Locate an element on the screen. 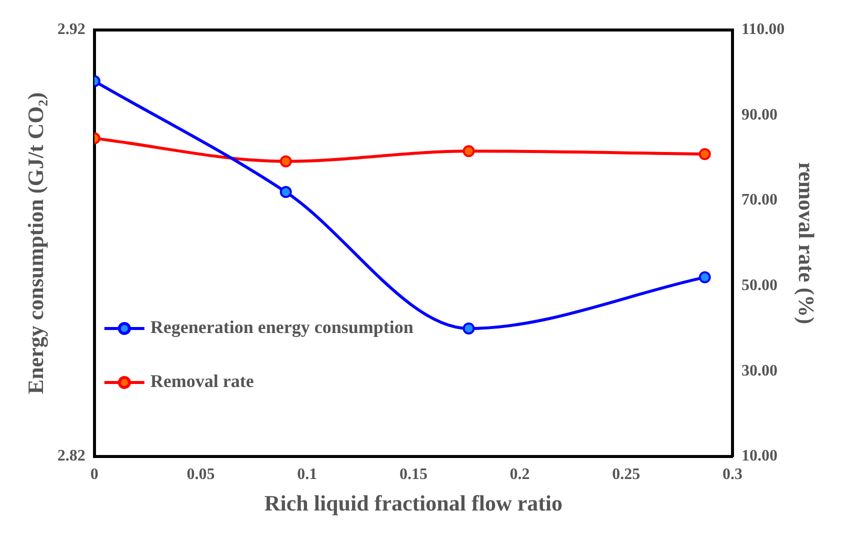 The height and width of the screenshot is (542, 842). y2-tick-label: 10.00 is located at coordinates (759, 456).